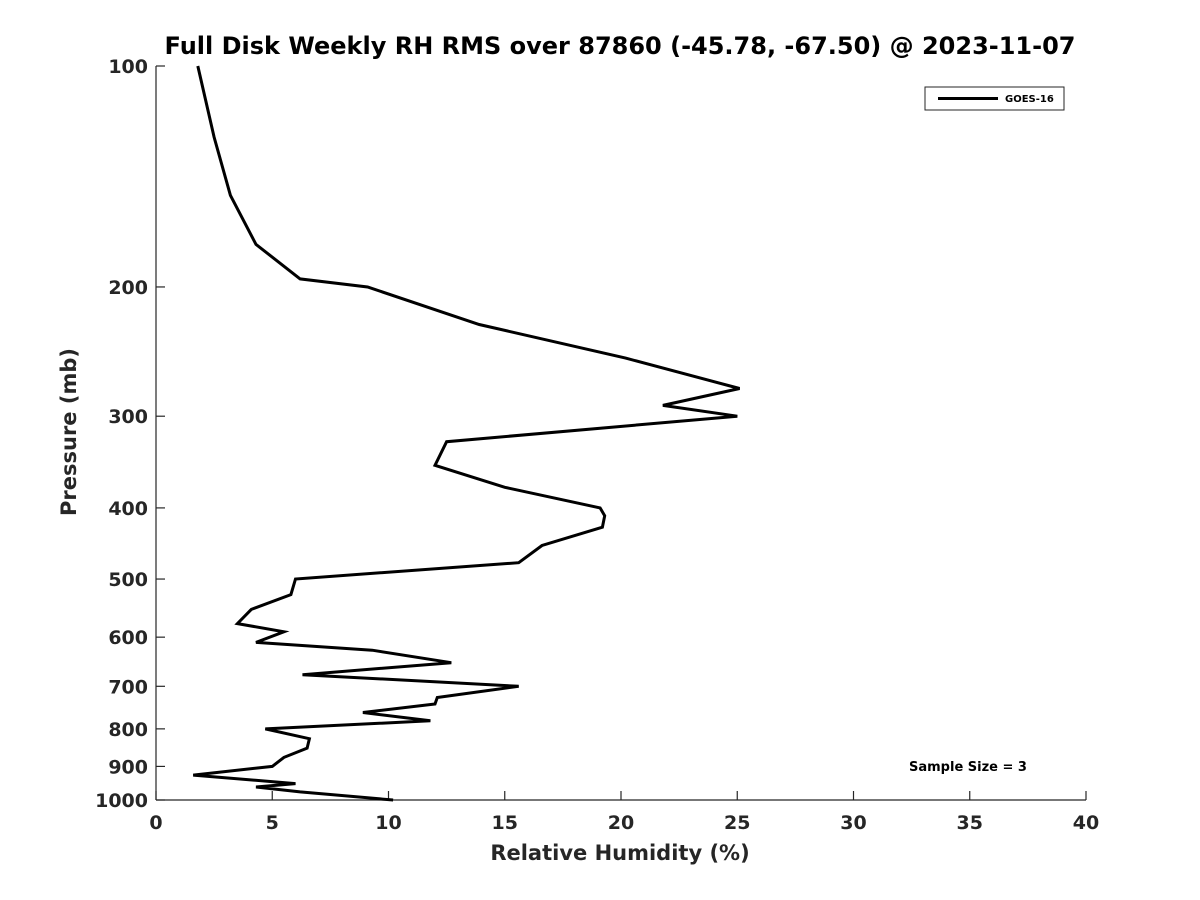 This screenshot has width=1200, height=900. I want to click on x-tick-label: 35, so click(970, 823).